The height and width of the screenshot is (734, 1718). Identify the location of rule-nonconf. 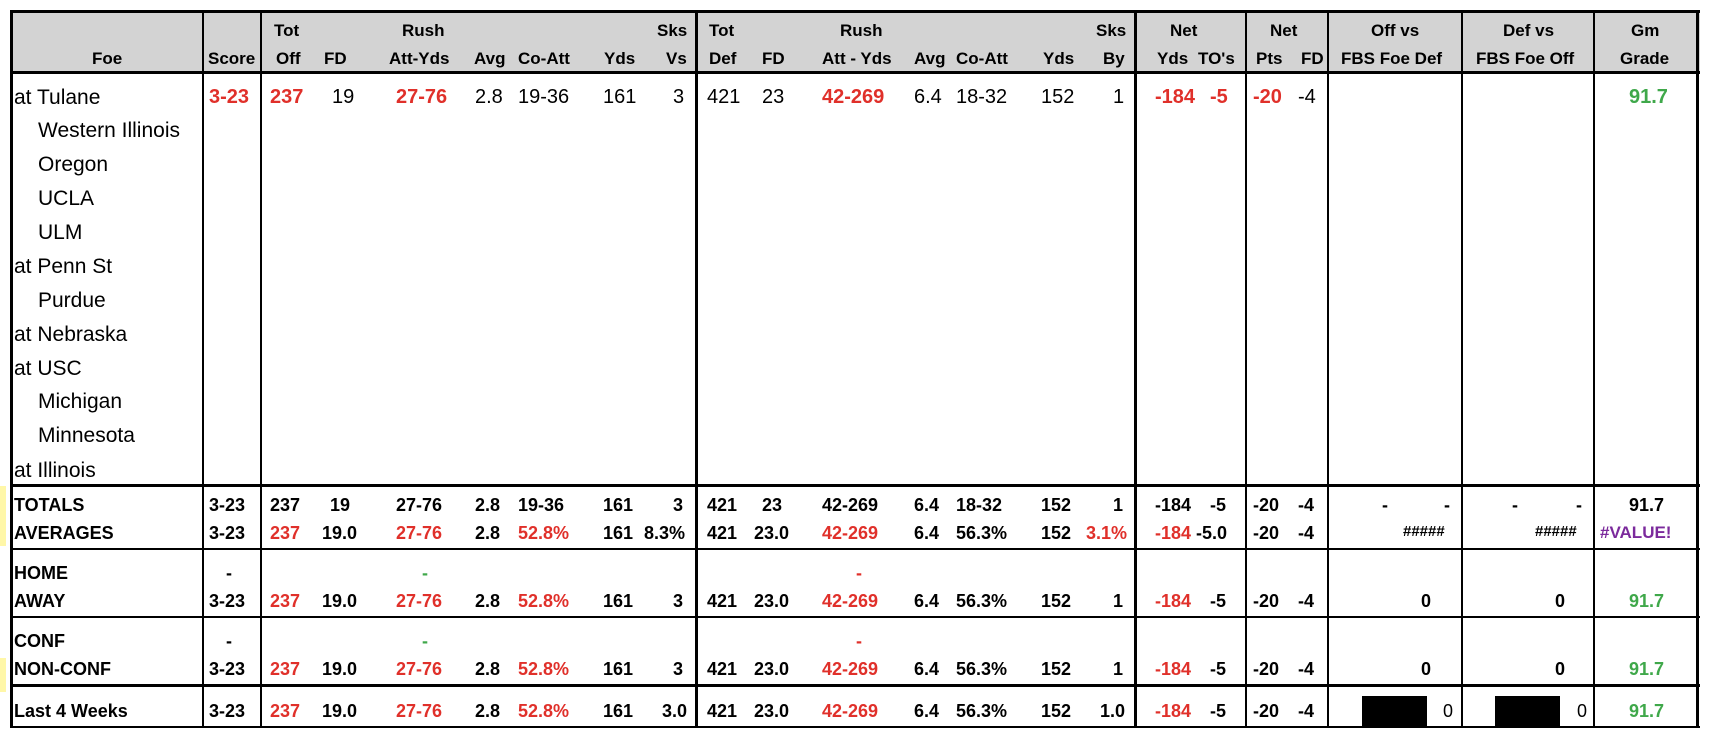
(855, 685).